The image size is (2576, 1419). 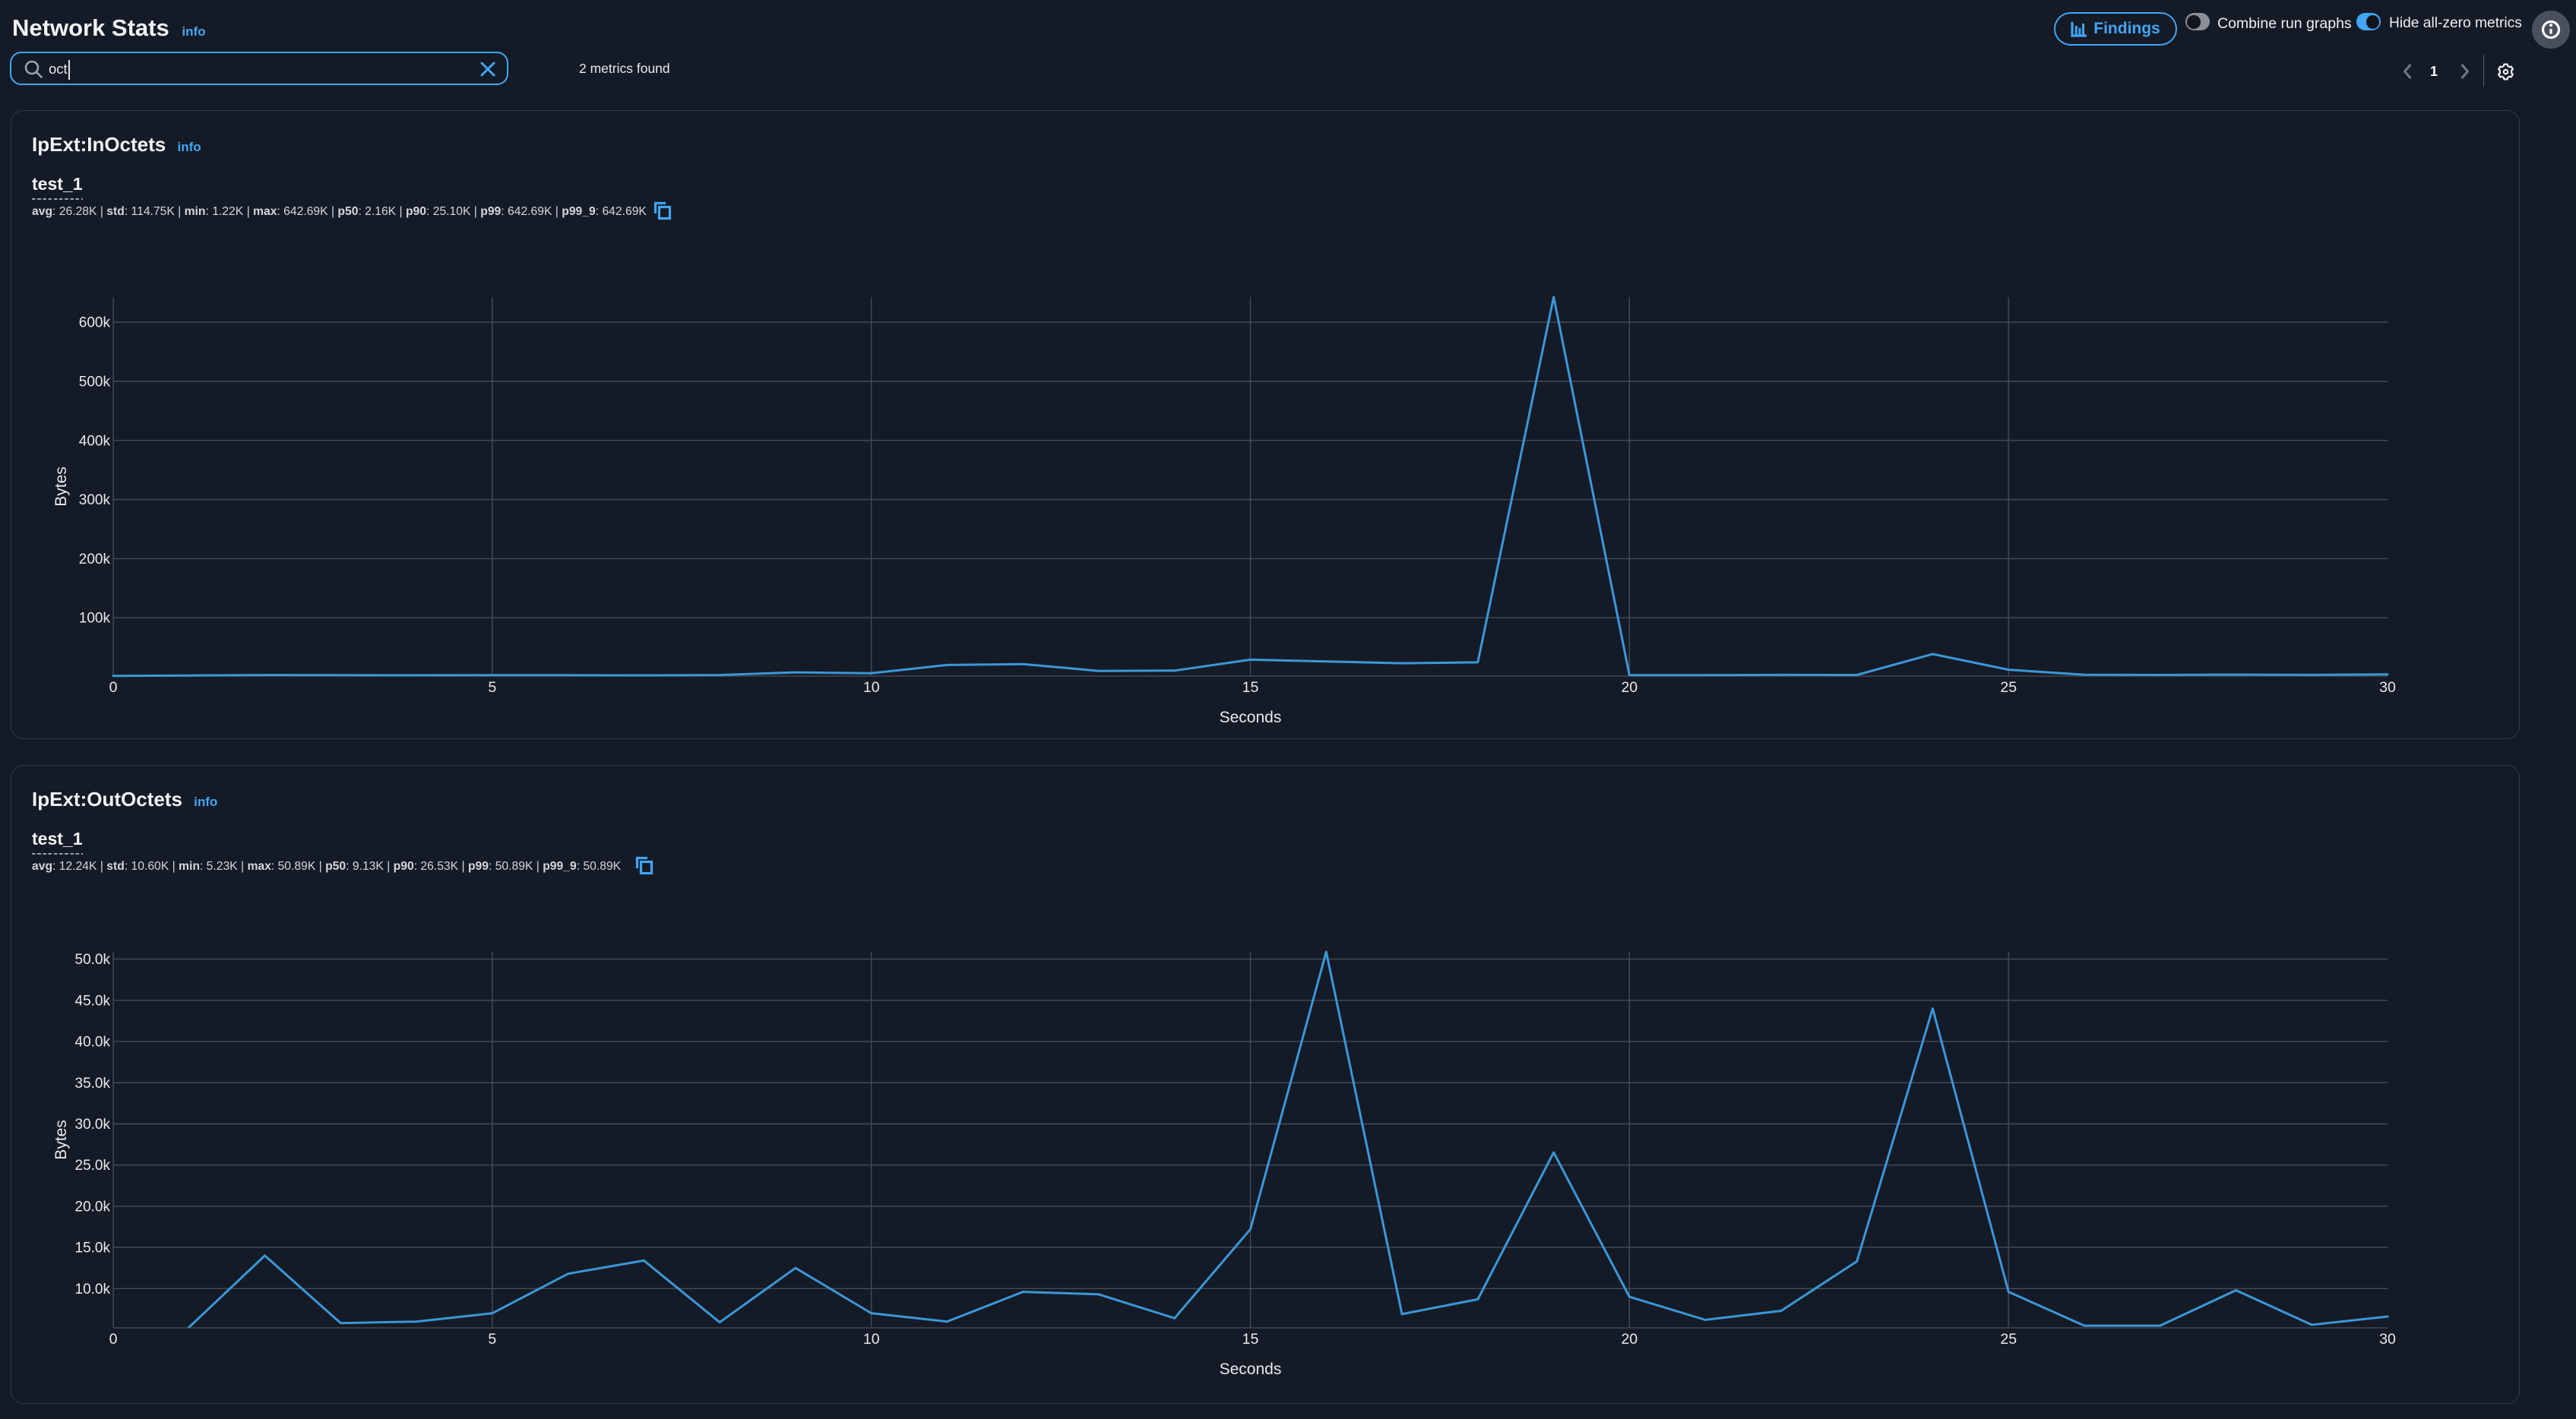 What do you see at coordinates (93, 1289) in the screenshot?
I see `svg-text: 10.0k` at bounding box center [93, 1289].